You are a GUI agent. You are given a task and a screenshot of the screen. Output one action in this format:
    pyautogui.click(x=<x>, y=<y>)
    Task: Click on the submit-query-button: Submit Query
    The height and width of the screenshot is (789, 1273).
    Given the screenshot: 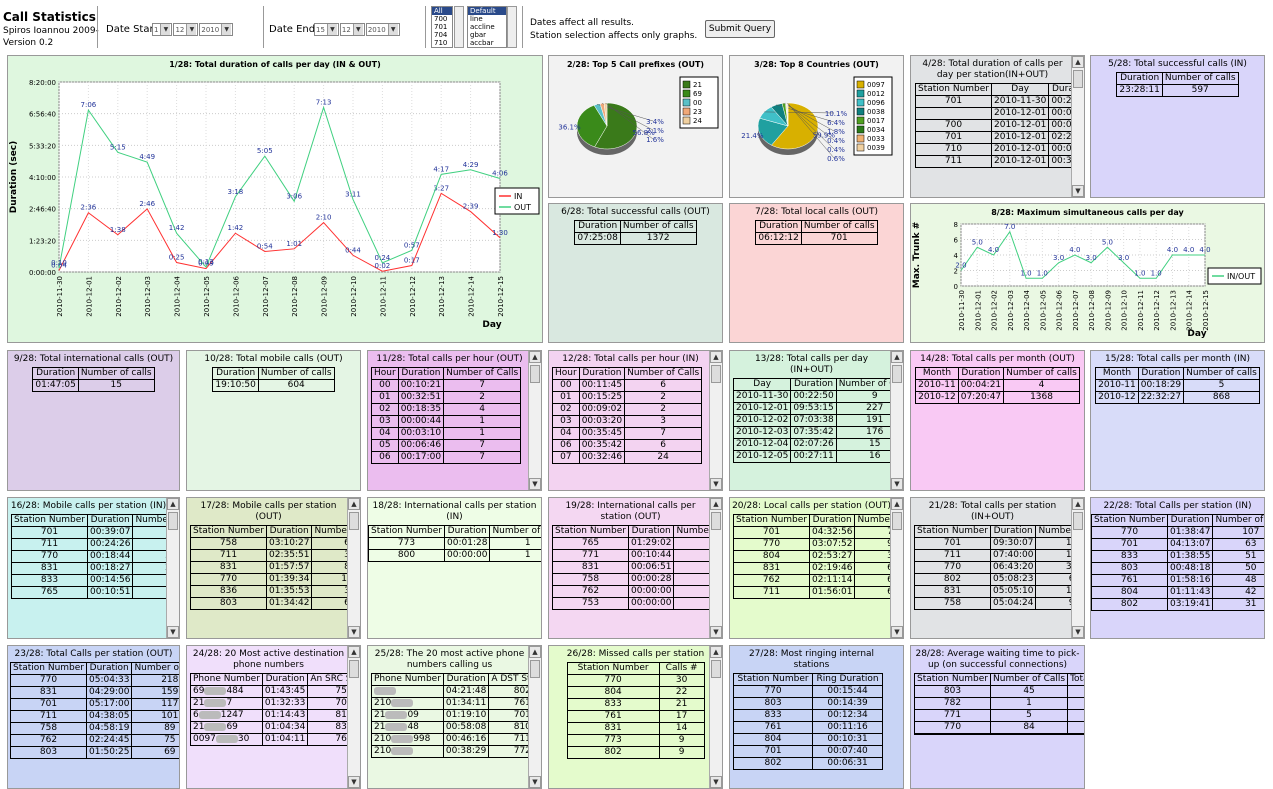 What is the action you would take?
    pyautogui.click(x=740, y=29)
    